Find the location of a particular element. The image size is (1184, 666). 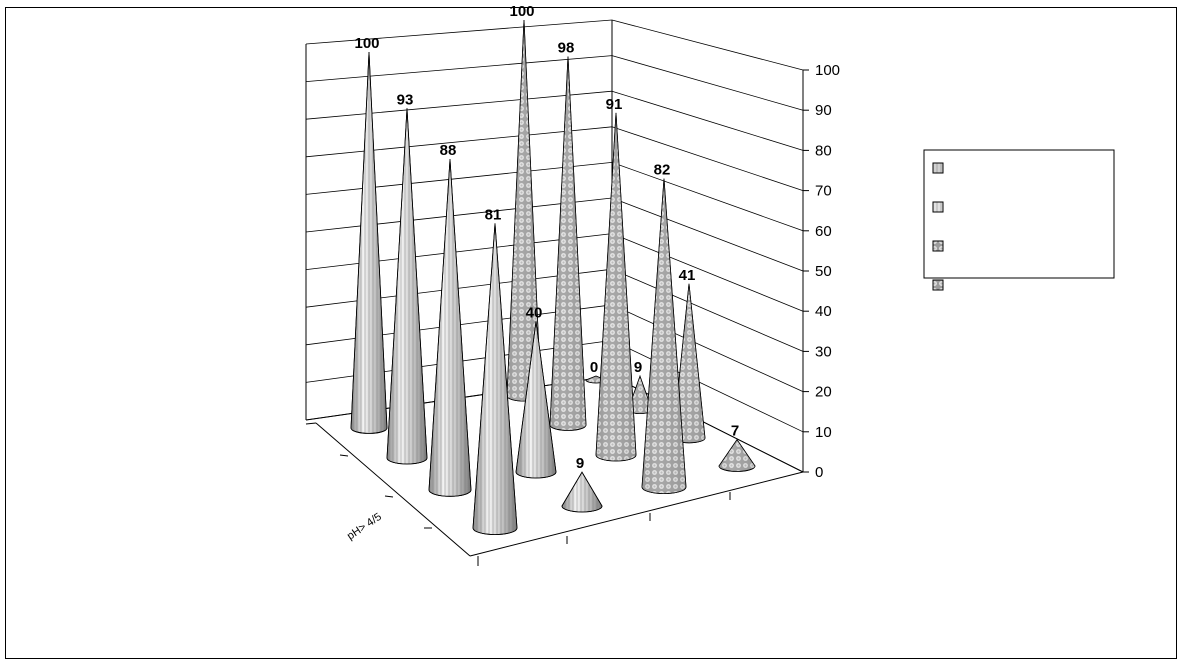

data-label: 7 is located at coordinates (735, 431).